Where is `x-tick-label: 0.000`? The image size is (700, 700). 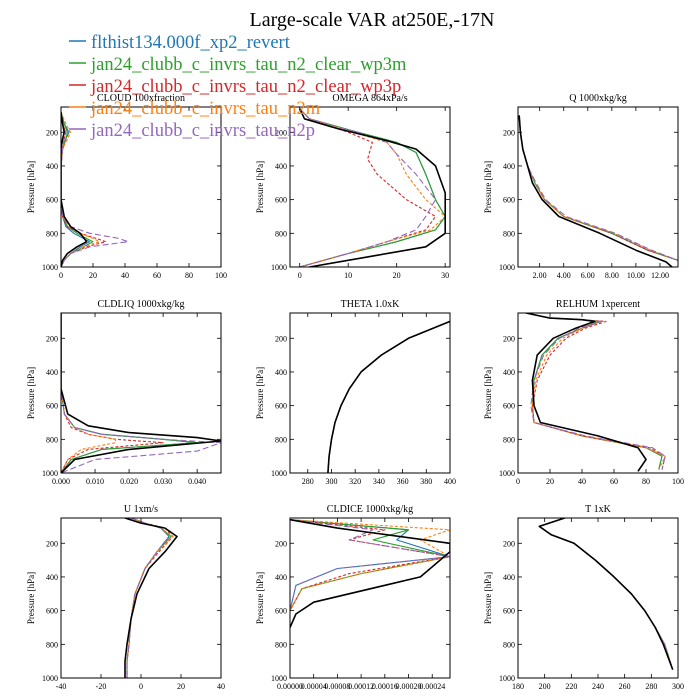 x-tick-label: 0.000 is located at coordinates (61, 481).